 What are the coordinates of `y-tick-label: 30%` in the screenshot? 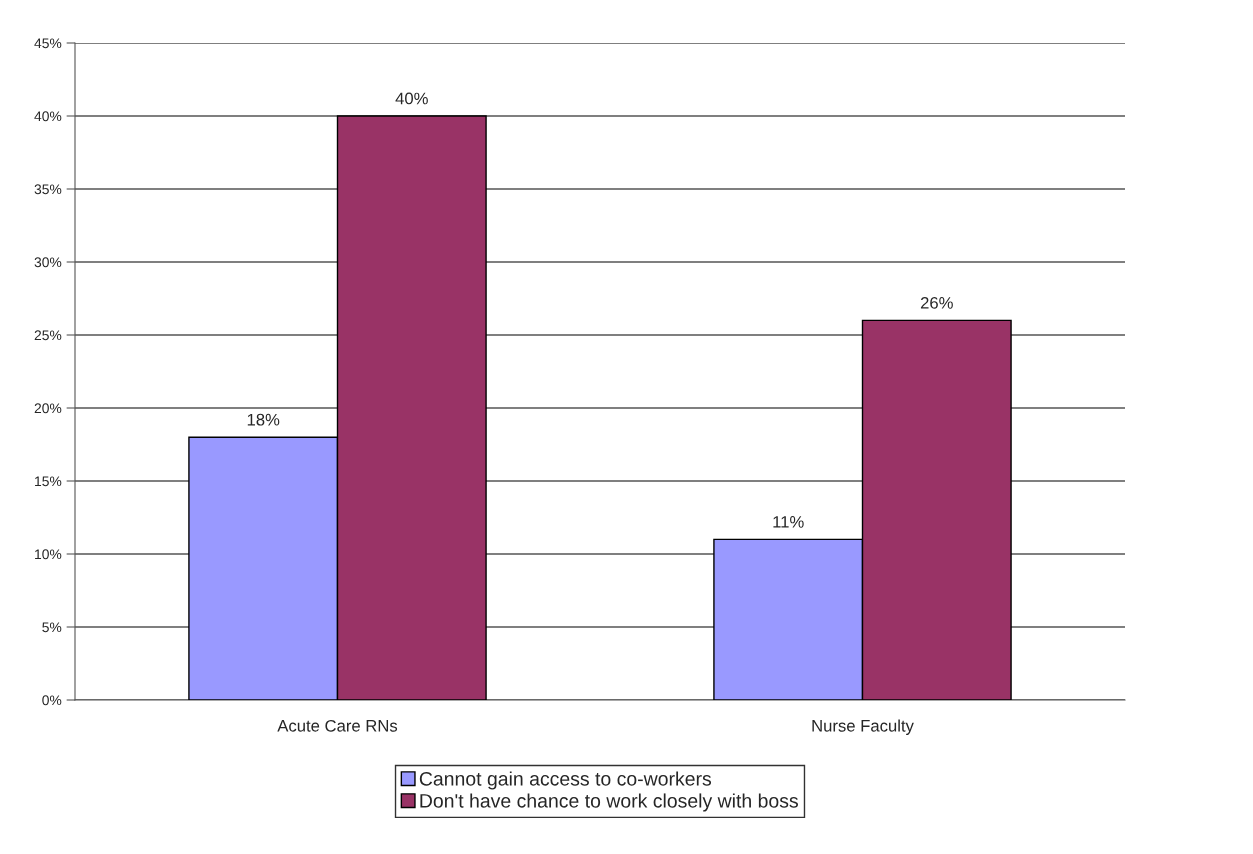 It's located at (48, 262).